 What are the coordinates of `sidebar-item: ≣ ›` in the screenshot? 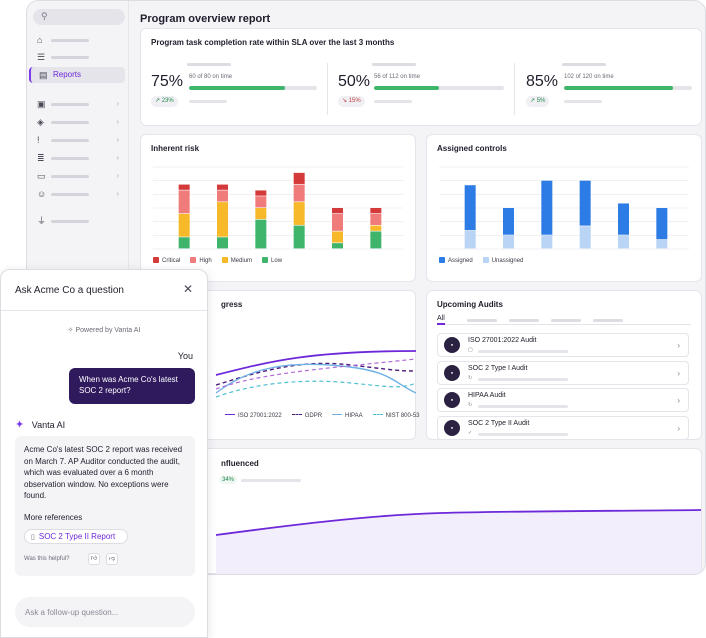 It's located at (77, 158).